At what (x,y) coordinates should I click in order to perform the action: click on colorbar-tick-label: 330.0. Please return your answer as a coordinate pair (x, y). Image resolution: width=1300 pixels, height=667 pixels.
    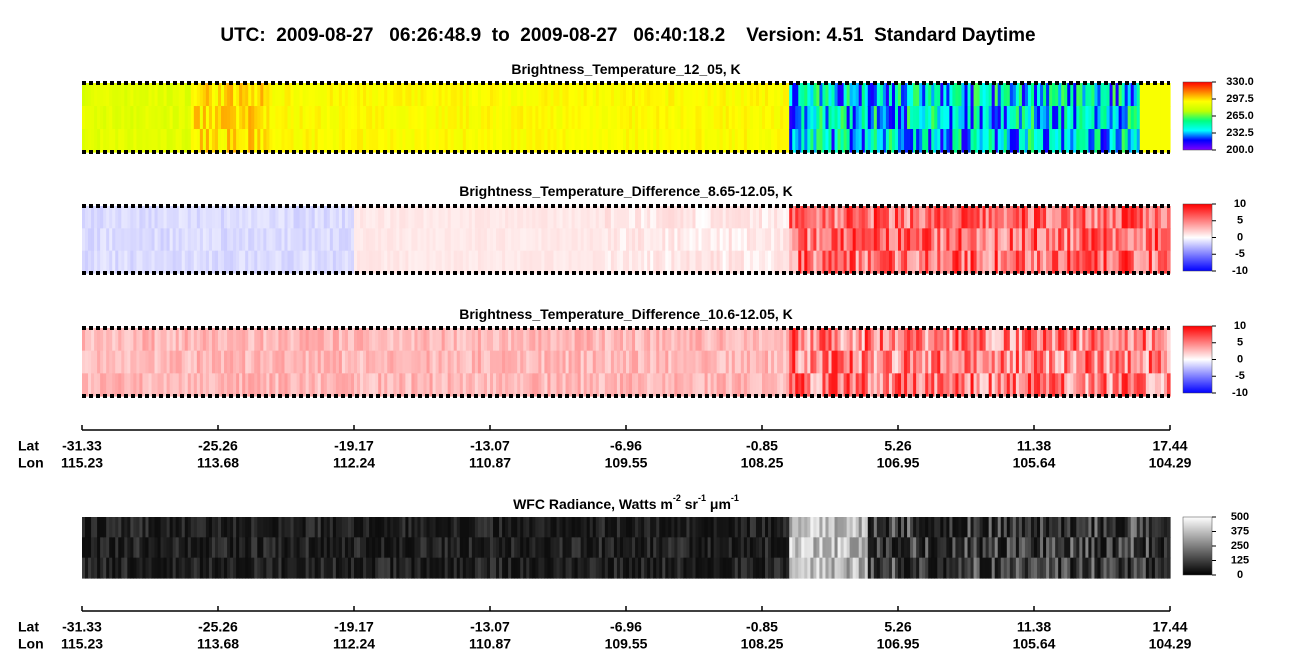
    Looking at the image, I should click on (1240, 82).